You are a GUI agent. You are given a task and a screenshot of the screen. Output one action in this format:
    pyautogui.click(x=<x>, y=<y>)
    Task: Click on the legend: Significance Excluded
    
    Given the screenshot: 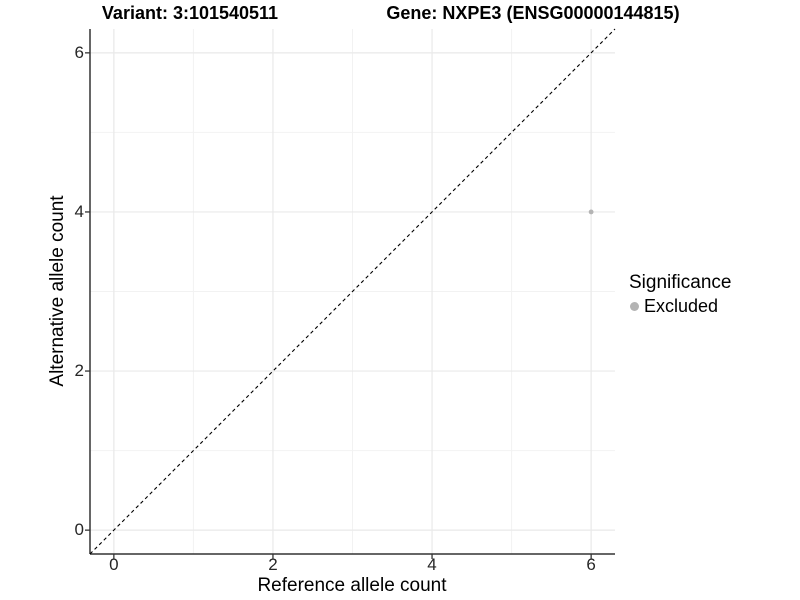 What is the action you would take?
    pyautogui.click(x=680, y=294)
    